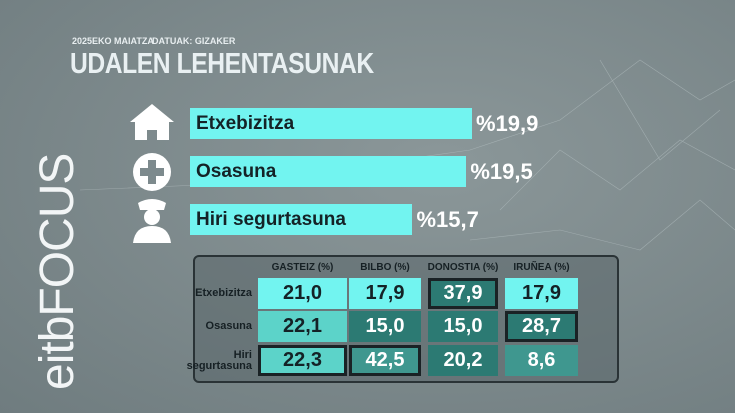 The width and height of the screenshot is (735, 413). Describe the element at coordinates (219, 360) in the screenshot. I see `row-header: Hiri segurtasuna` at that location.